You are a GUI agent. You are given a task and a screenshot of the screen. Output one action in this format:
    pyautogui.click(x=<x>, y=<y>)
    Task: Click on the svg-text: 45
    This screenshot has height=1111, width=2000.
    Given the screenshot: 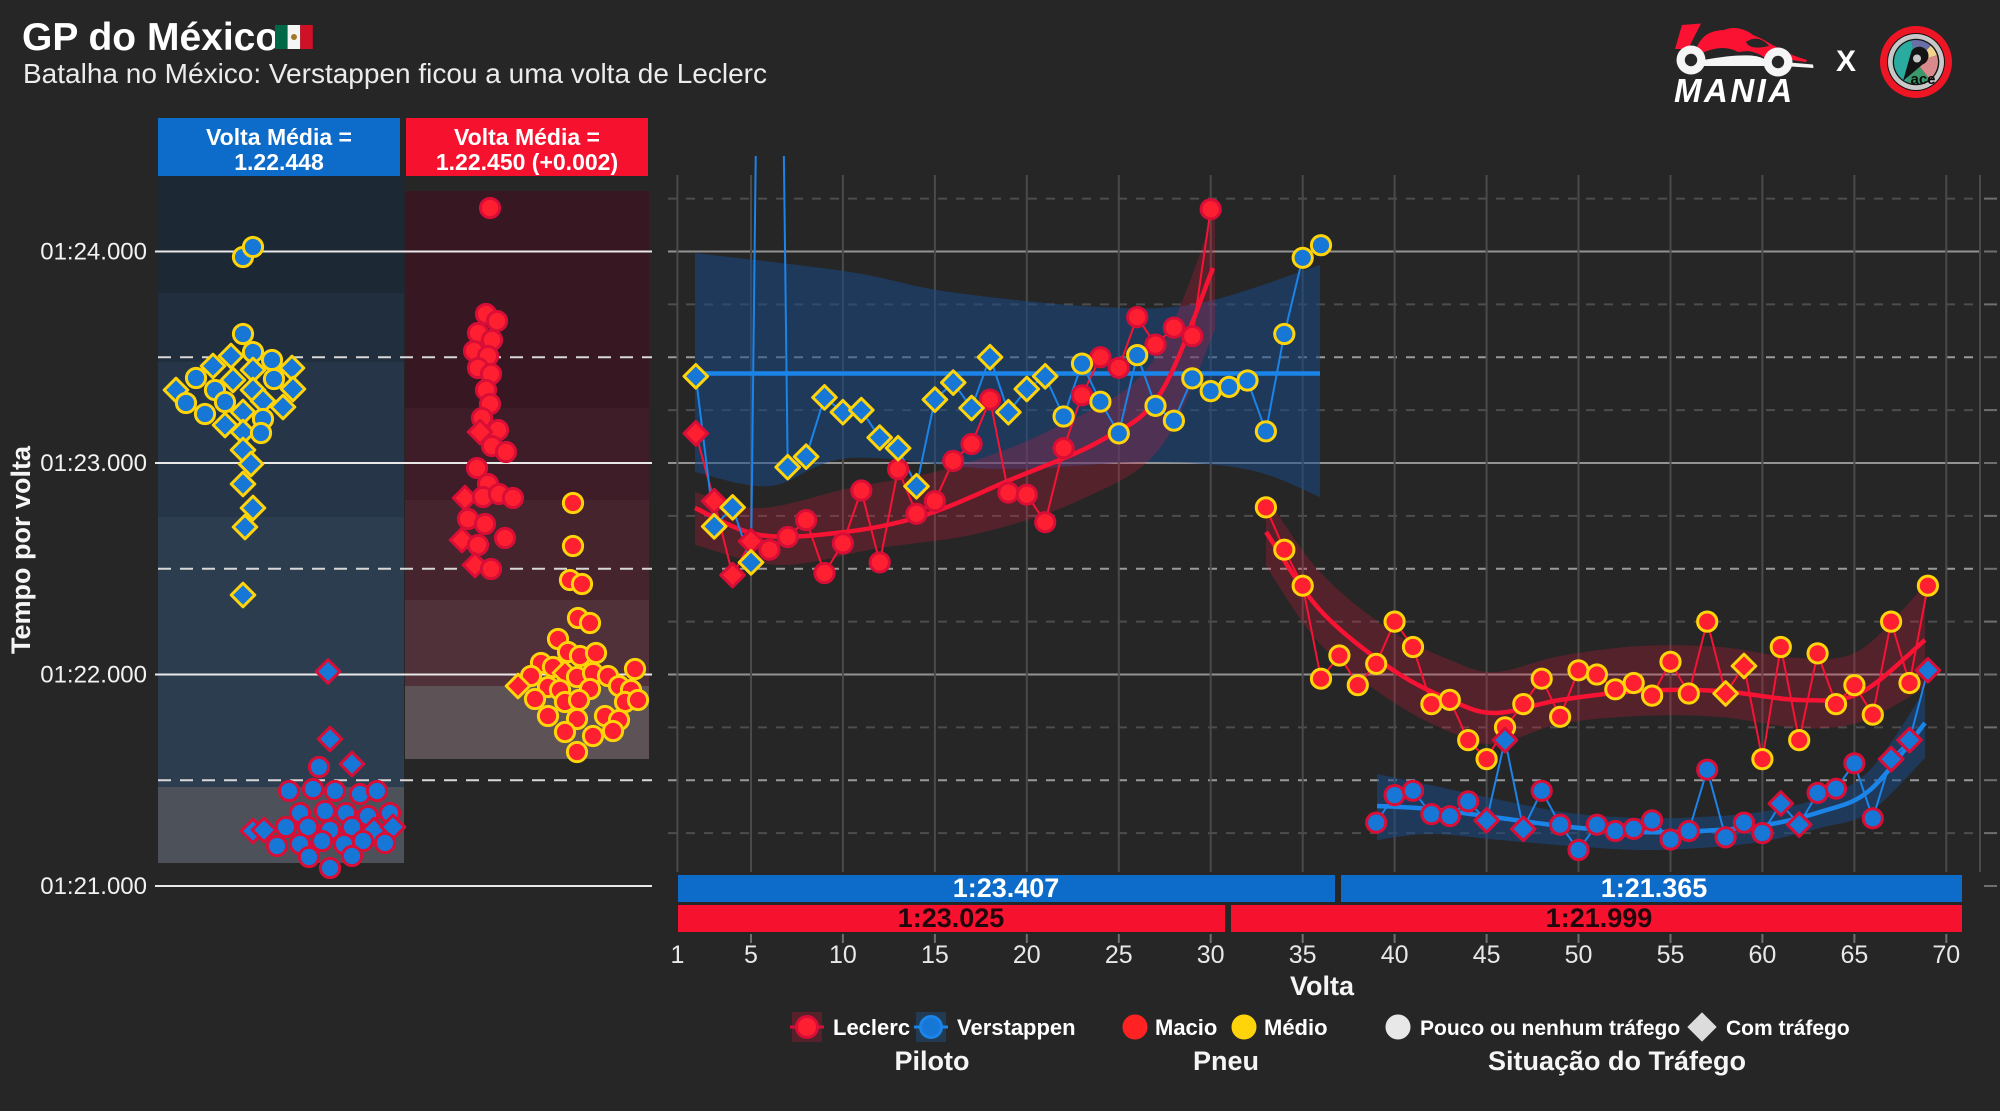 What is the action you would take?
    pyautogui.click(x=1487, y=955)
    